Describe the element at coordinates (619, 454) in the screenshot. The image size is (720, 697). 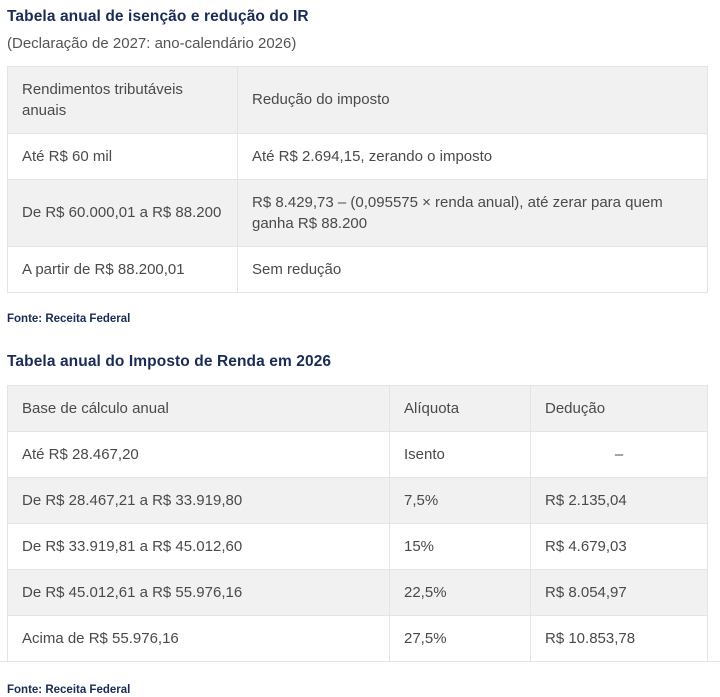
I see `table-cell: –` at that location.